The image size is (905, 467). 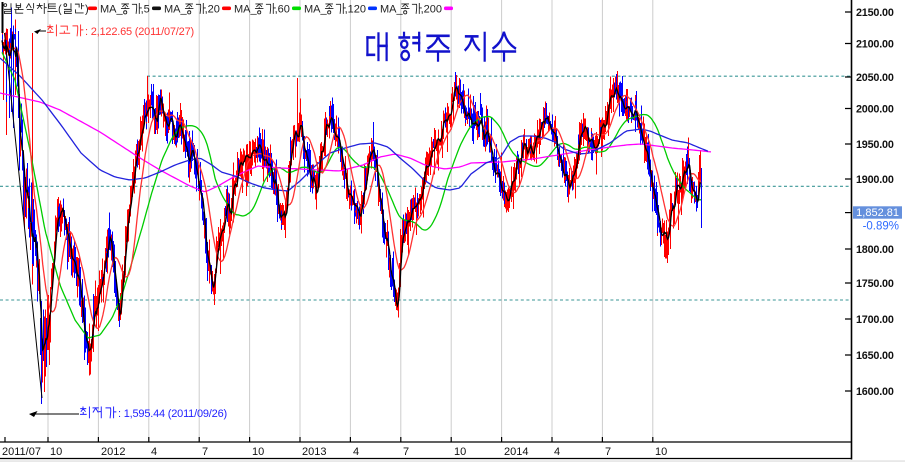 I want to click on svg-text:: 2,122.65 (2011/07/27): : 2,122.65 (2011/07/27), so click(x=139, y=32).